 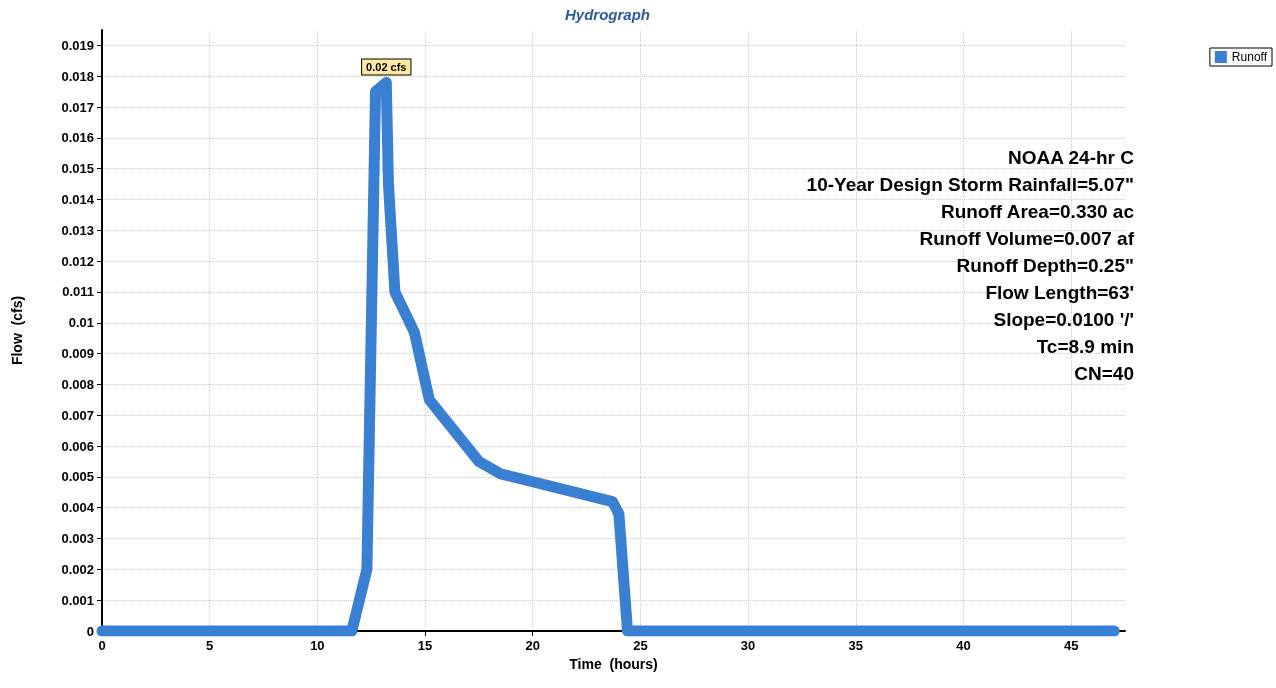 I want to click on annotation: Flow Length=63', so click(x=1059, y=292).